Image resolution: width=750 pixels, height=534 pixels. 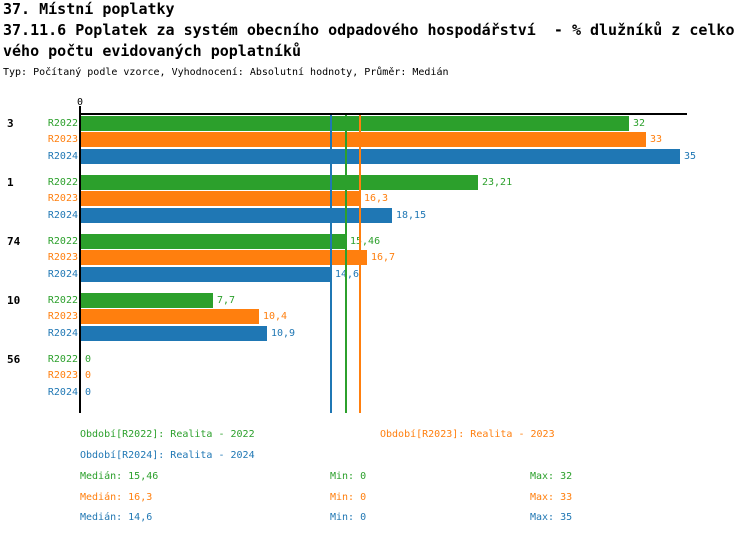 I want to click on stat-median-r2024: Medián: 14,6, so click(x=116, y=517).